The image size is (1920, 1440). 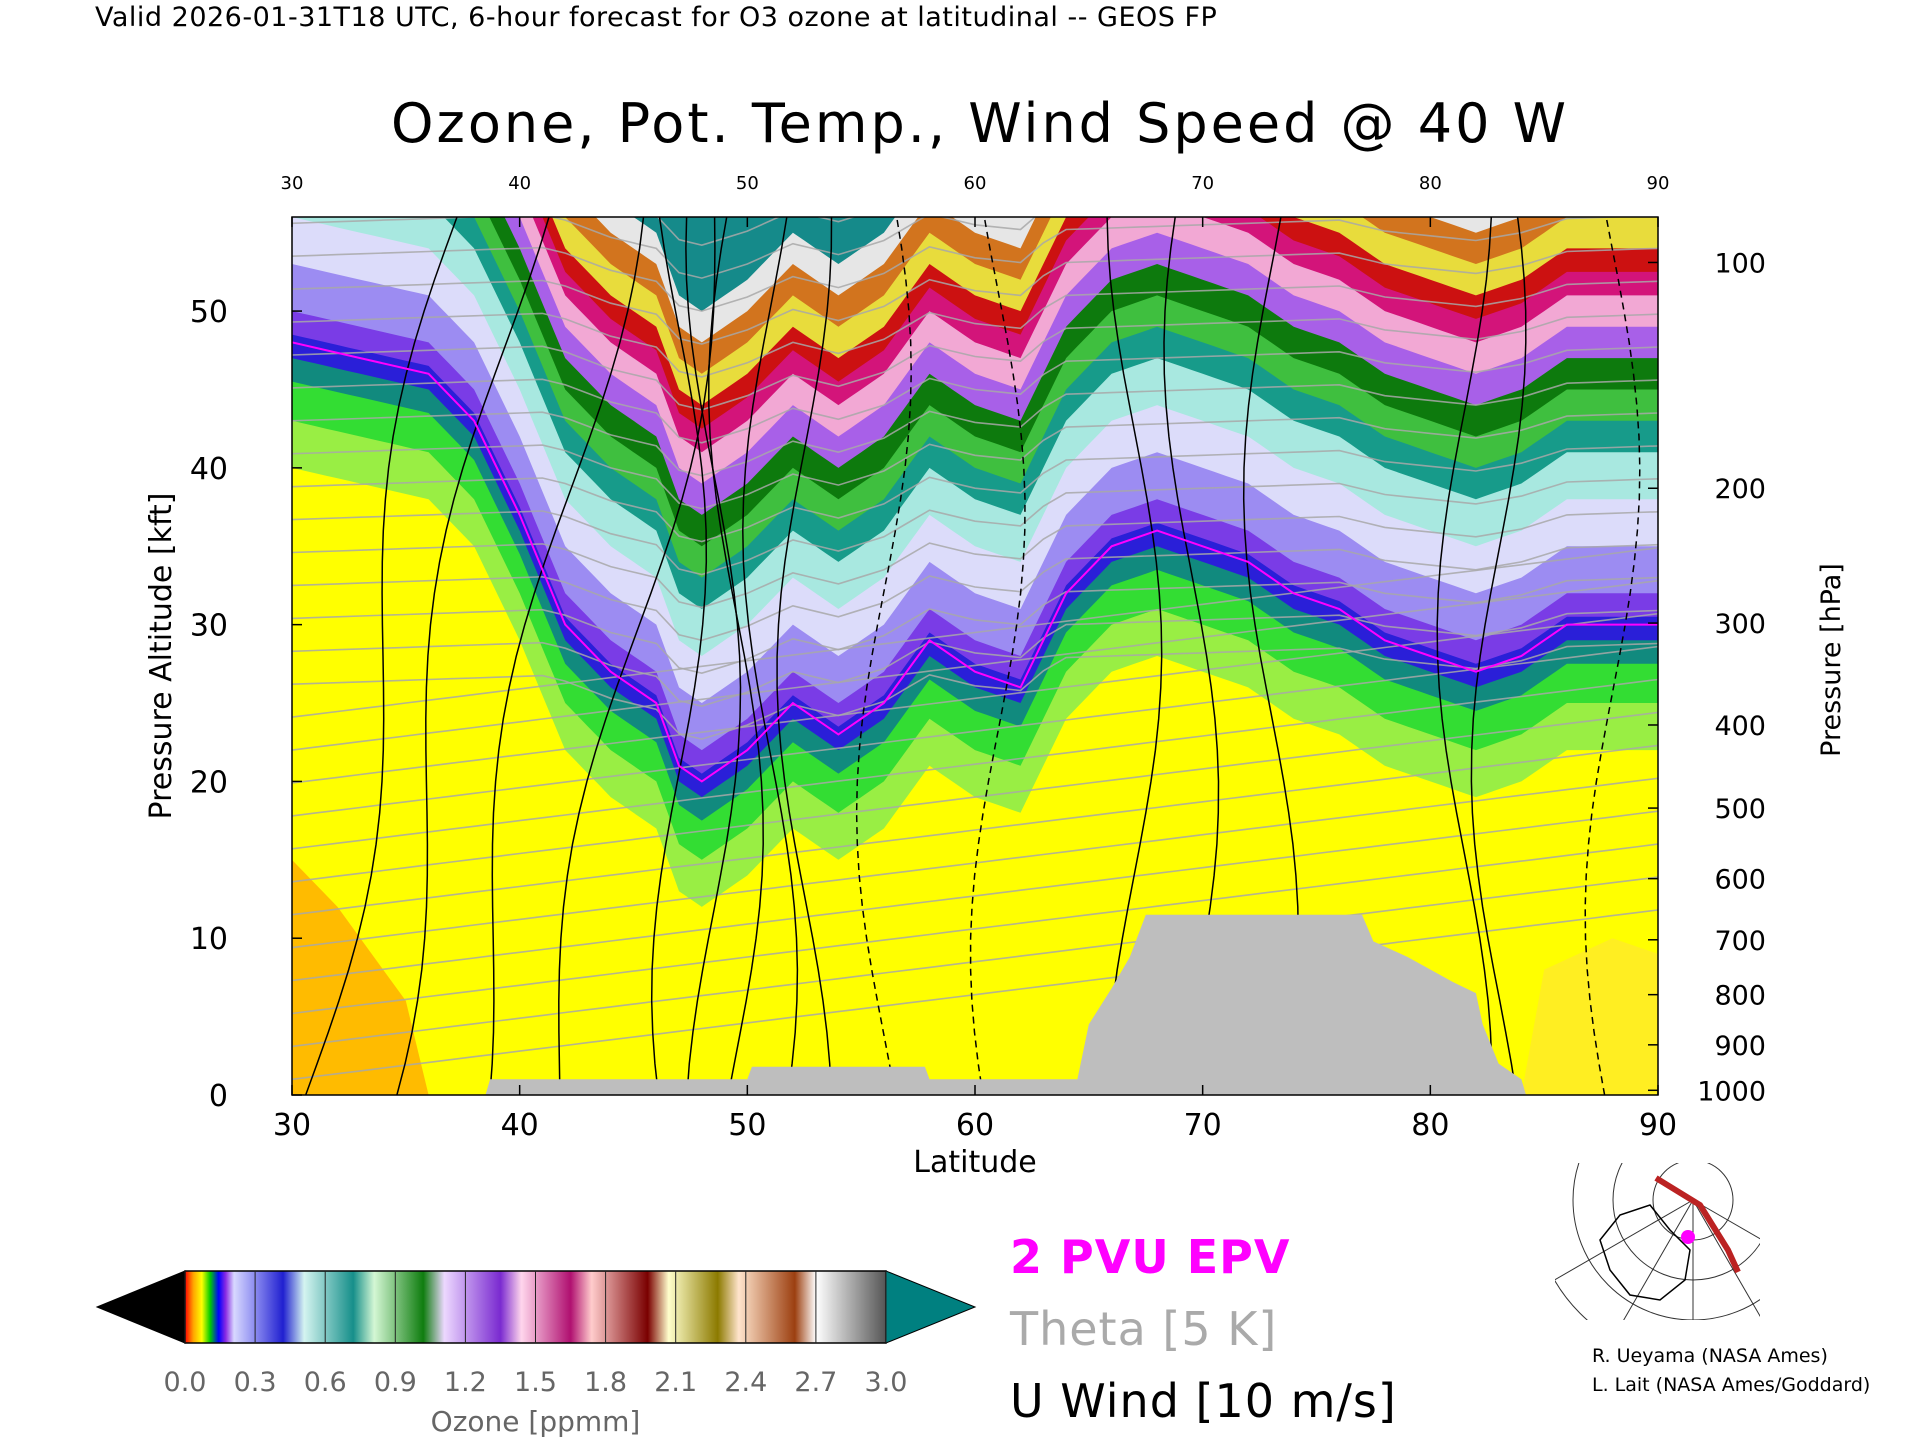 I want to click on colorbar-tick-label: 0.9, so click(x=395, y=1382).